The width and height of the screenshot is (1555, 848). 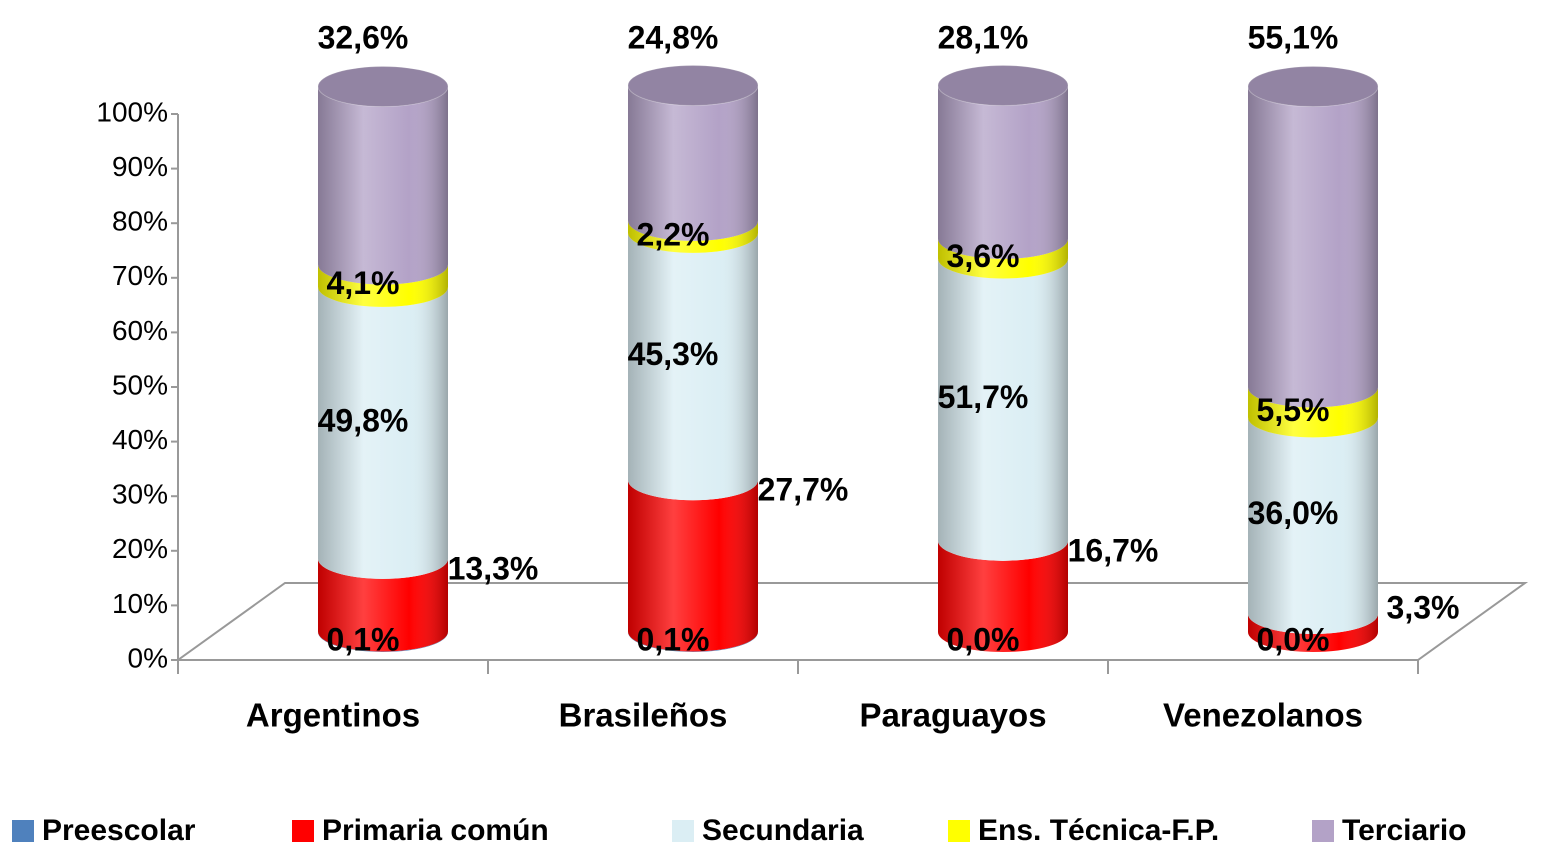 I want to click on y-tick-label: 40%, so click(x=140, y=439).